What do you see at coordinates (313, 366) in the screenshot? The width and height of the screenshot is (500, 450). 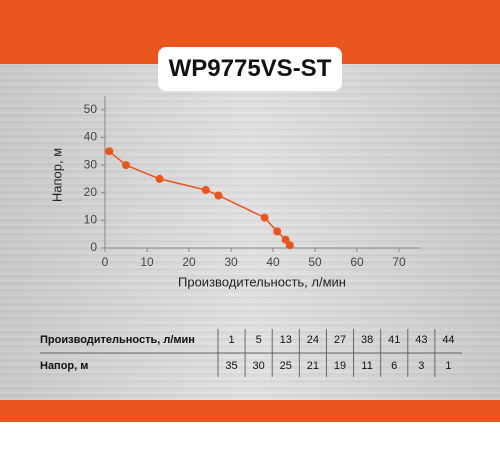 I see `table-cell: 21` at bounding box center [313, 366].